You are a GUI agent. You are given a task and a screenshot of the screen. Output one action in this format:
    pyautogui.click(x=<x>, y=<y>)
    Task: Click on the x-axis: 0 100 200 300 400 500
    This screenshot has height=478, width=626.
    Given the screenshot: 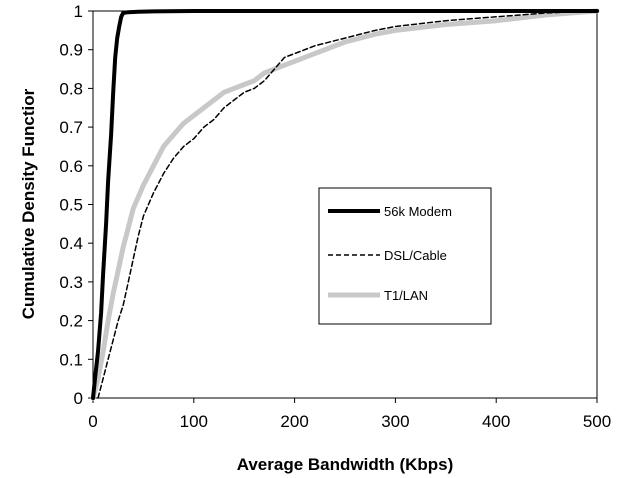 What is the action you would take?
    pyautogui.click(x=349, y=414)
    